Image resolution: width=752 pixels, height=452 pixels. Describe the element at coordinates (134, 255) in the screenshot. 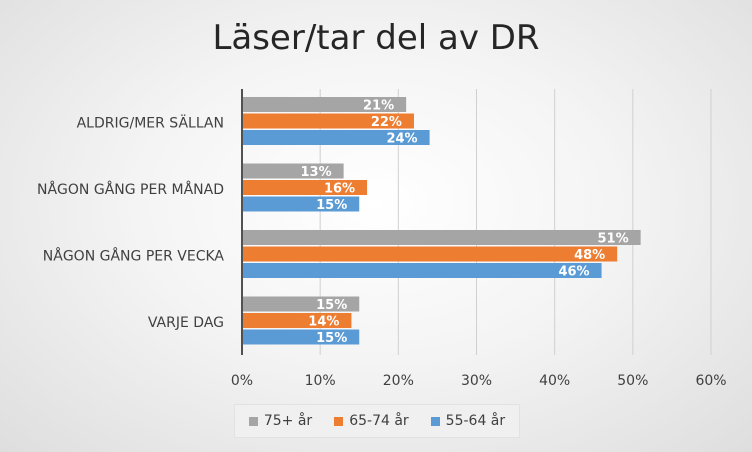

I see `category-label: NÅGON GÅNG PER VECKA` at that location.